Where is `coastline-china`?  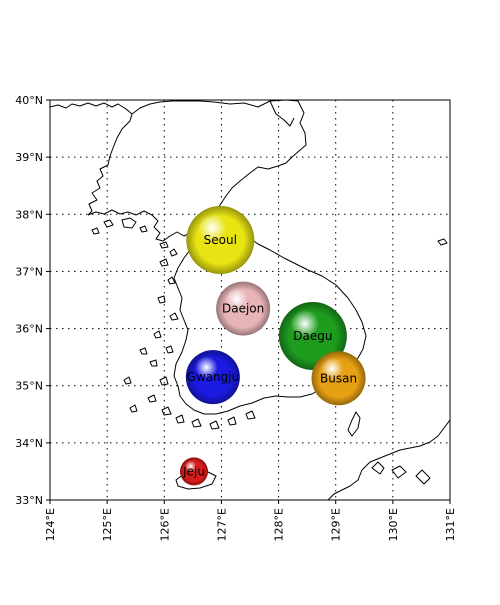
coastline-china is located at coordinates (91, 159).